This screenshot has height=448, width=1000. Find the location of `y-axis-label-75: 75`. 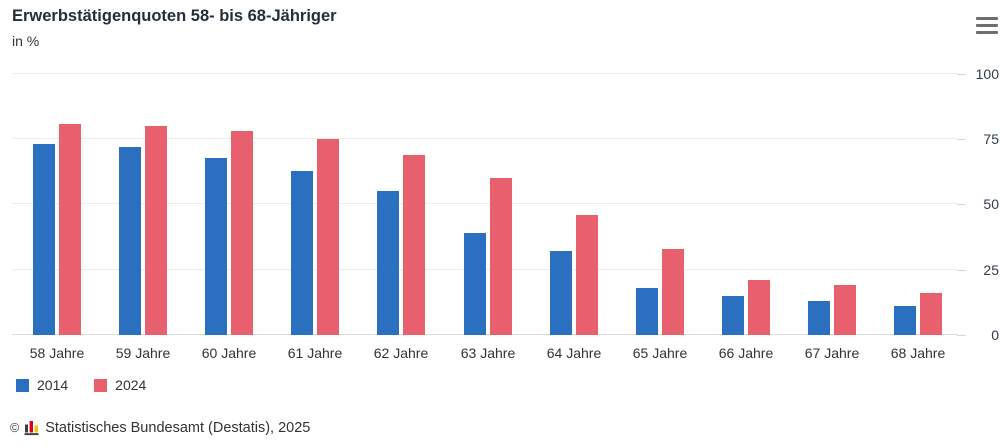

y-axis-label-75: 75 is located at coordinates (991, 139).